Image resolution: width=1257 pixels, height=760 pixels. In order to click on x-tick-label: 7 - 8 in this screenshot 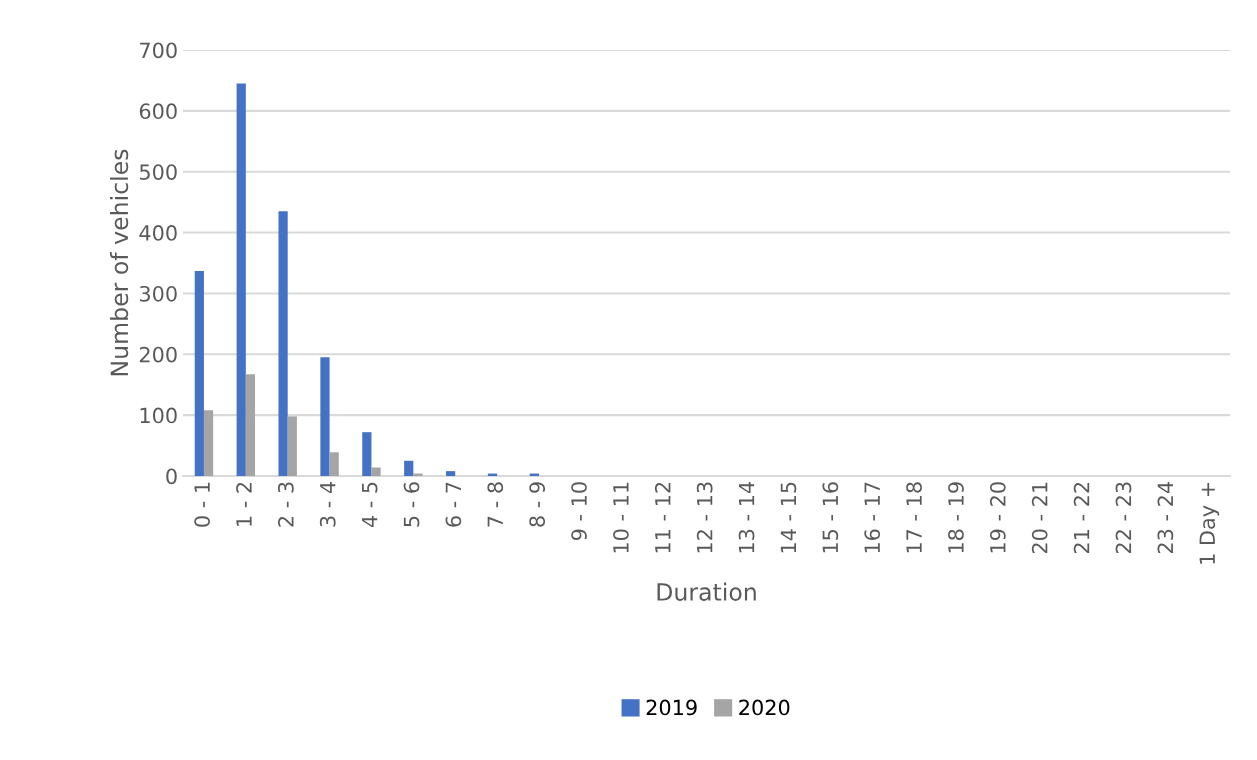, I will do `click(495, 504)`.